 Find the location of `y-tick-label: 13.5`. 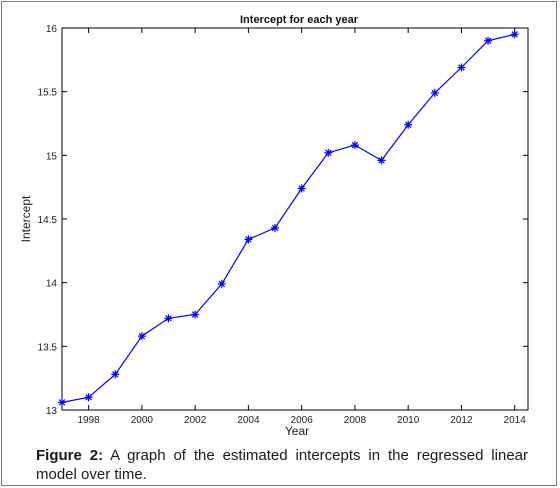

y-tick-label: 13.5 is located at coordinates (48, 347).